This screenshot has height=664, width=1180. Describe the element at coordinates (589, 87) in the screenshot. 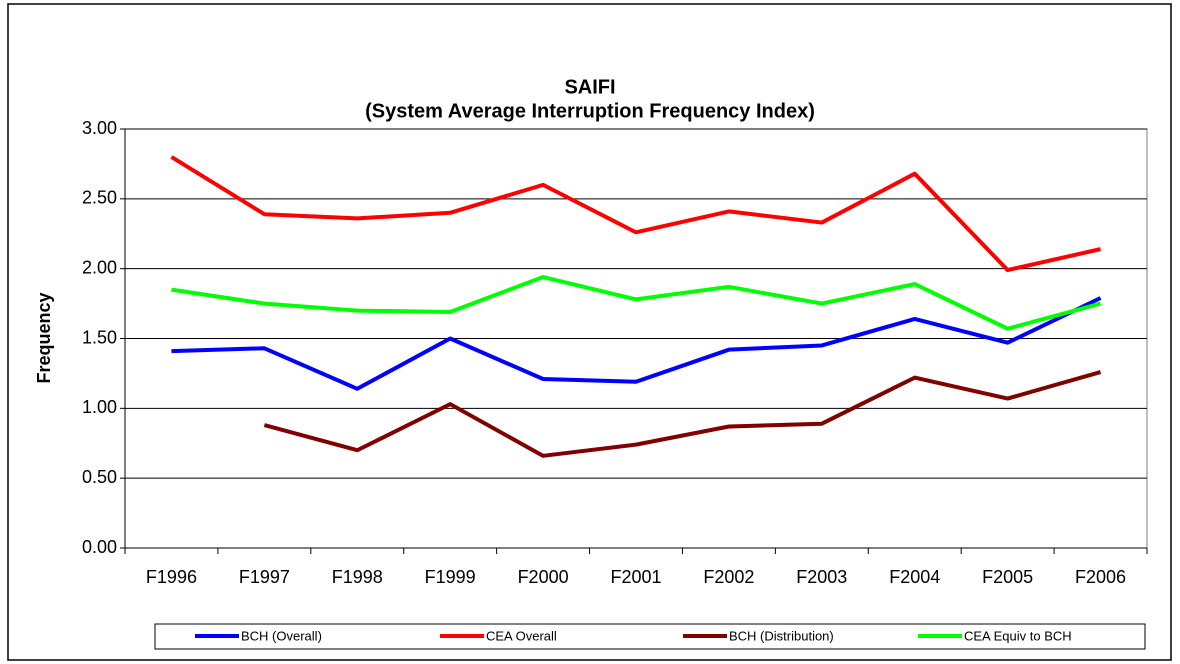

I see `chart-title: SAIFI` at that location.